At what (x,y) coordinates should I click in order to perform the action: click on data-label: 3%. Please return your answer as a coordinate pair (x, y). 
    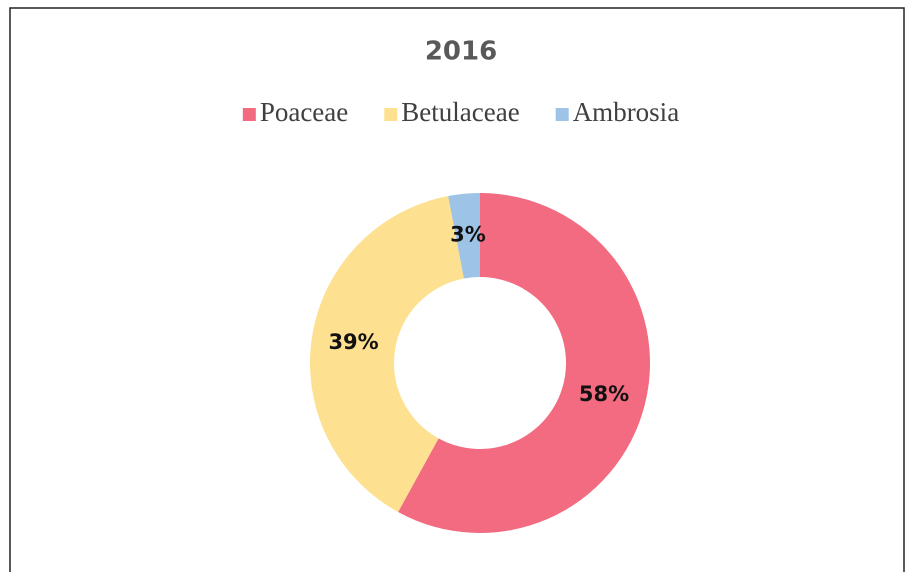
    Looking at the image, I should click on (468, 235).